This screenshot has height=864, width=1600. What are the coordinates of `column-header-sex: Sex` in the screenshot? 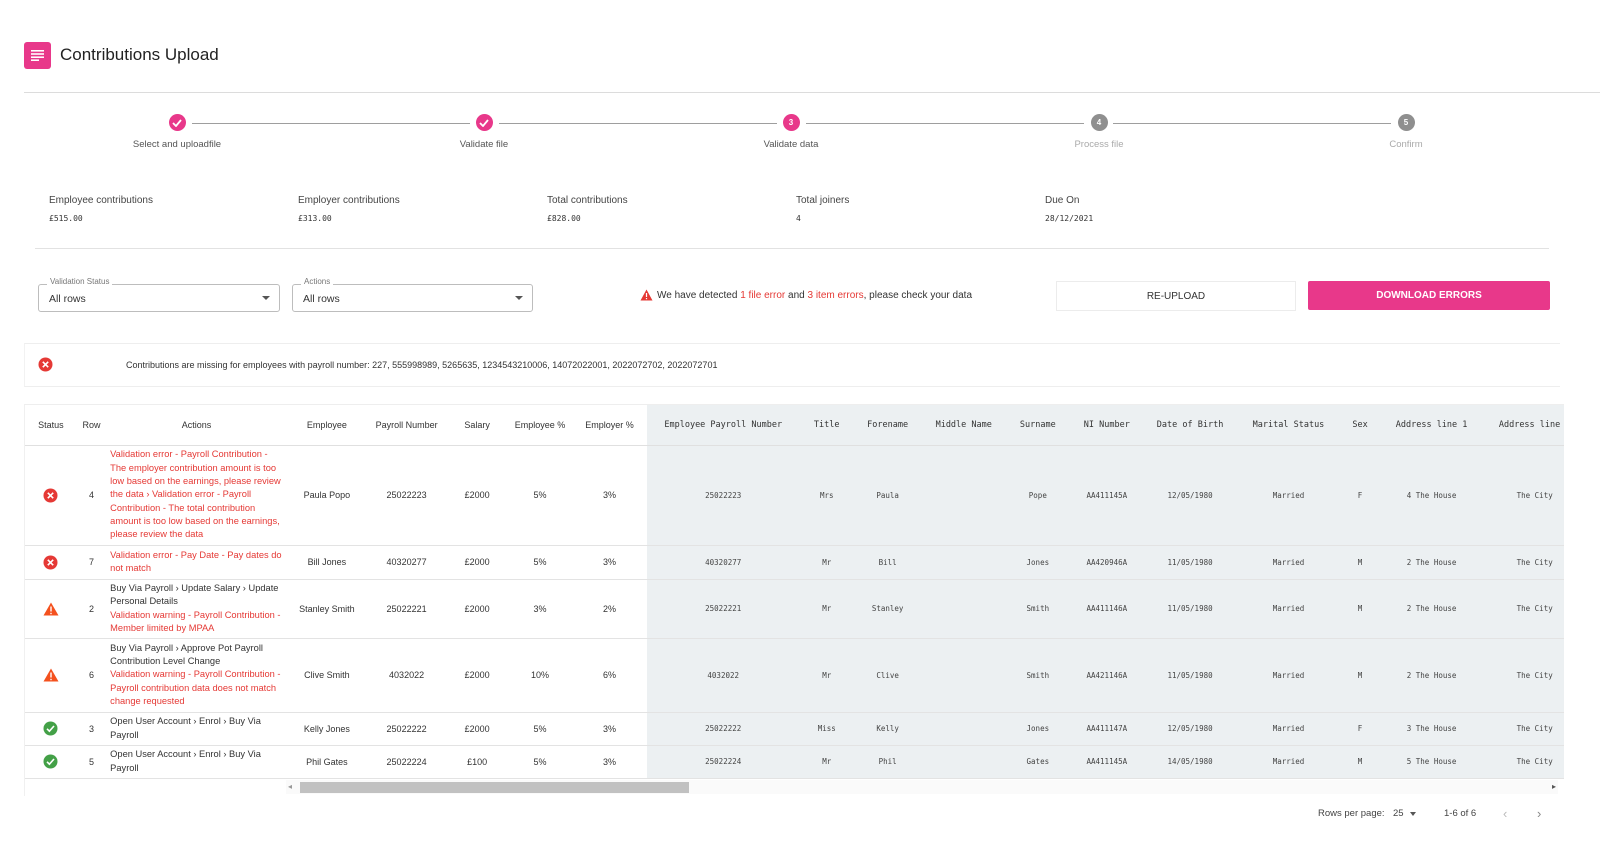 It's located at (1360, 425).